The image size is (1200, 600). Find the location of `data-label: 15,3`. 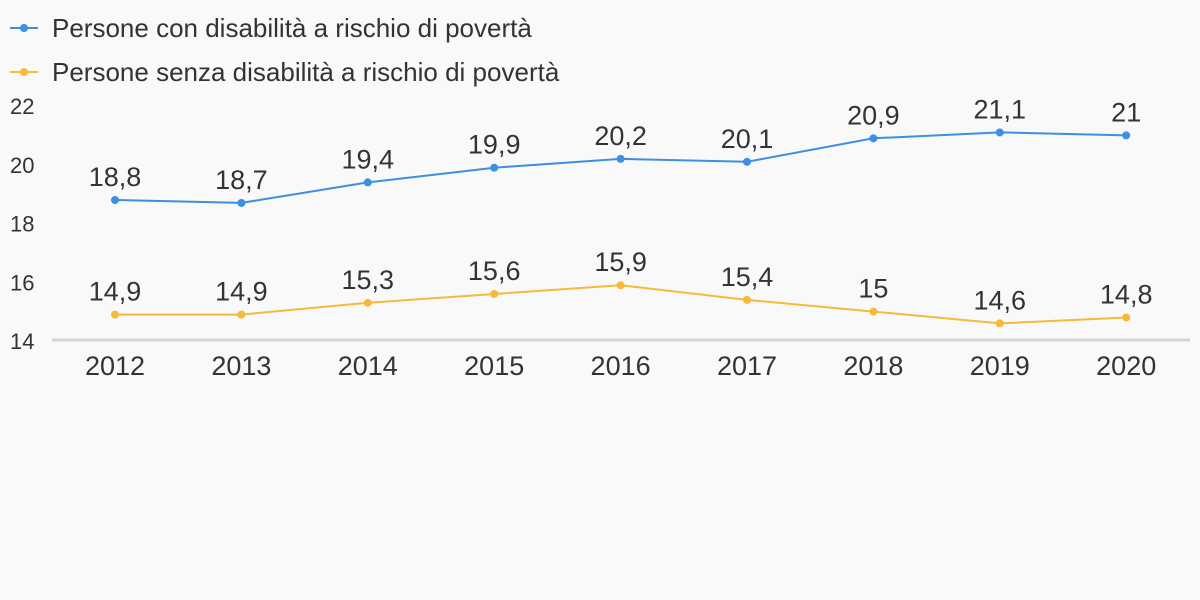

data-label: 15,3 is located at coordinates (368, 280).